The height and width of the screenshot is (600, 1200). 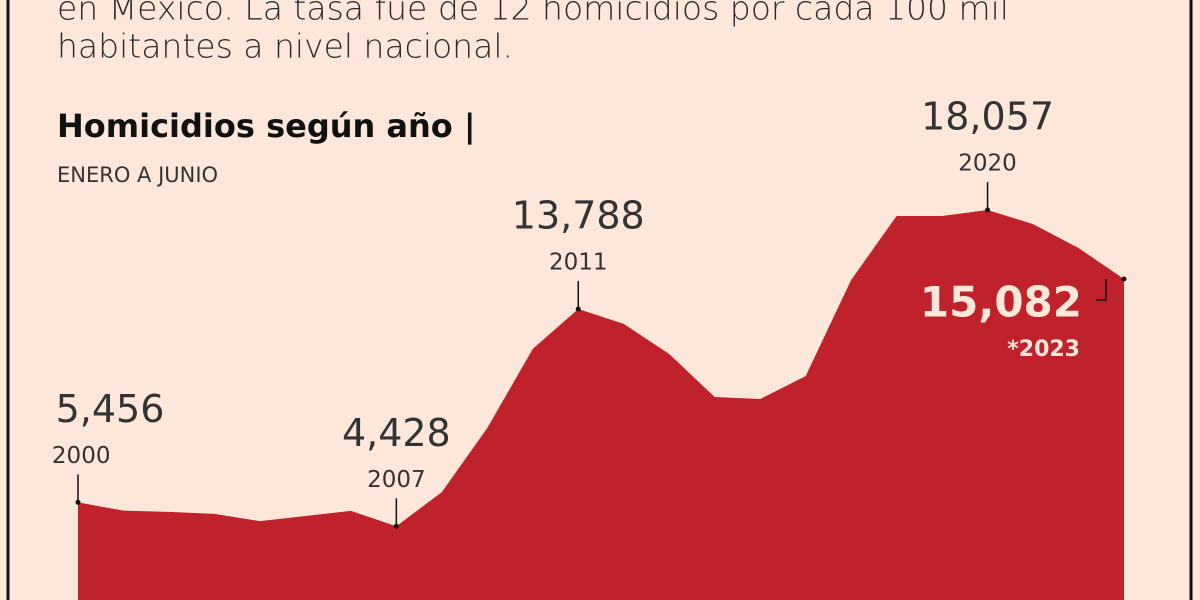 What do you see at coordinates (396, 433) in the screenshot?
I see `value-label: 4,428` at bounding box center [396, 433].